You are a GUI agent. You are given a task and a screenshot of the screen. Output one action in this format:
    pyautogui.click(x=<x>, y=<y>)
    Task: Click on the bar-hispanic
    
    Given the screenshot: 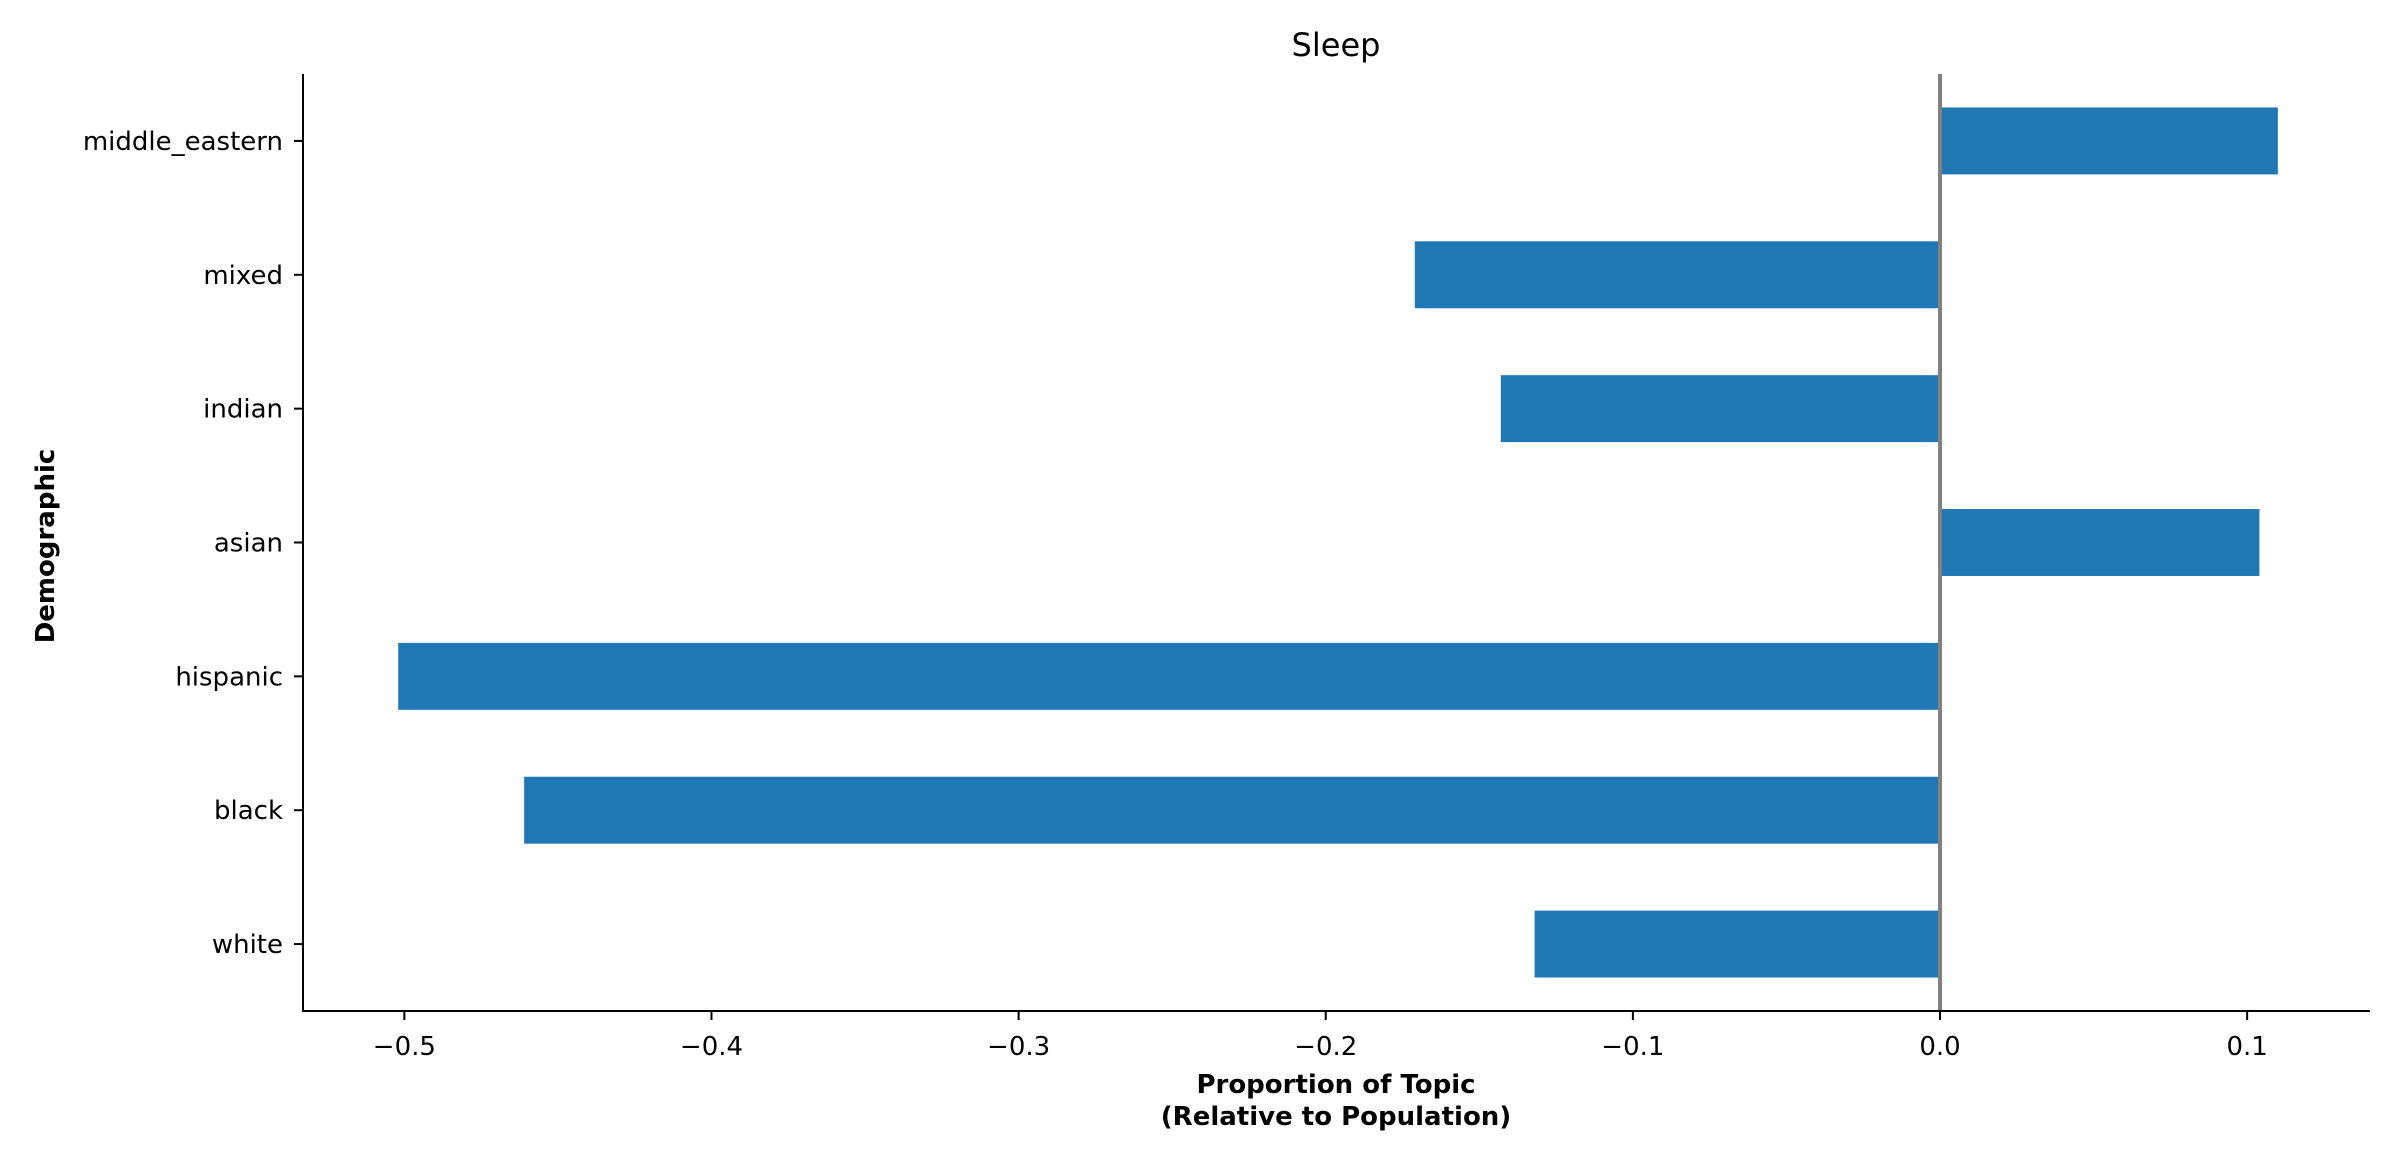 What is the action you would take?
    pyautogui.click(x=1169, y=676)
    